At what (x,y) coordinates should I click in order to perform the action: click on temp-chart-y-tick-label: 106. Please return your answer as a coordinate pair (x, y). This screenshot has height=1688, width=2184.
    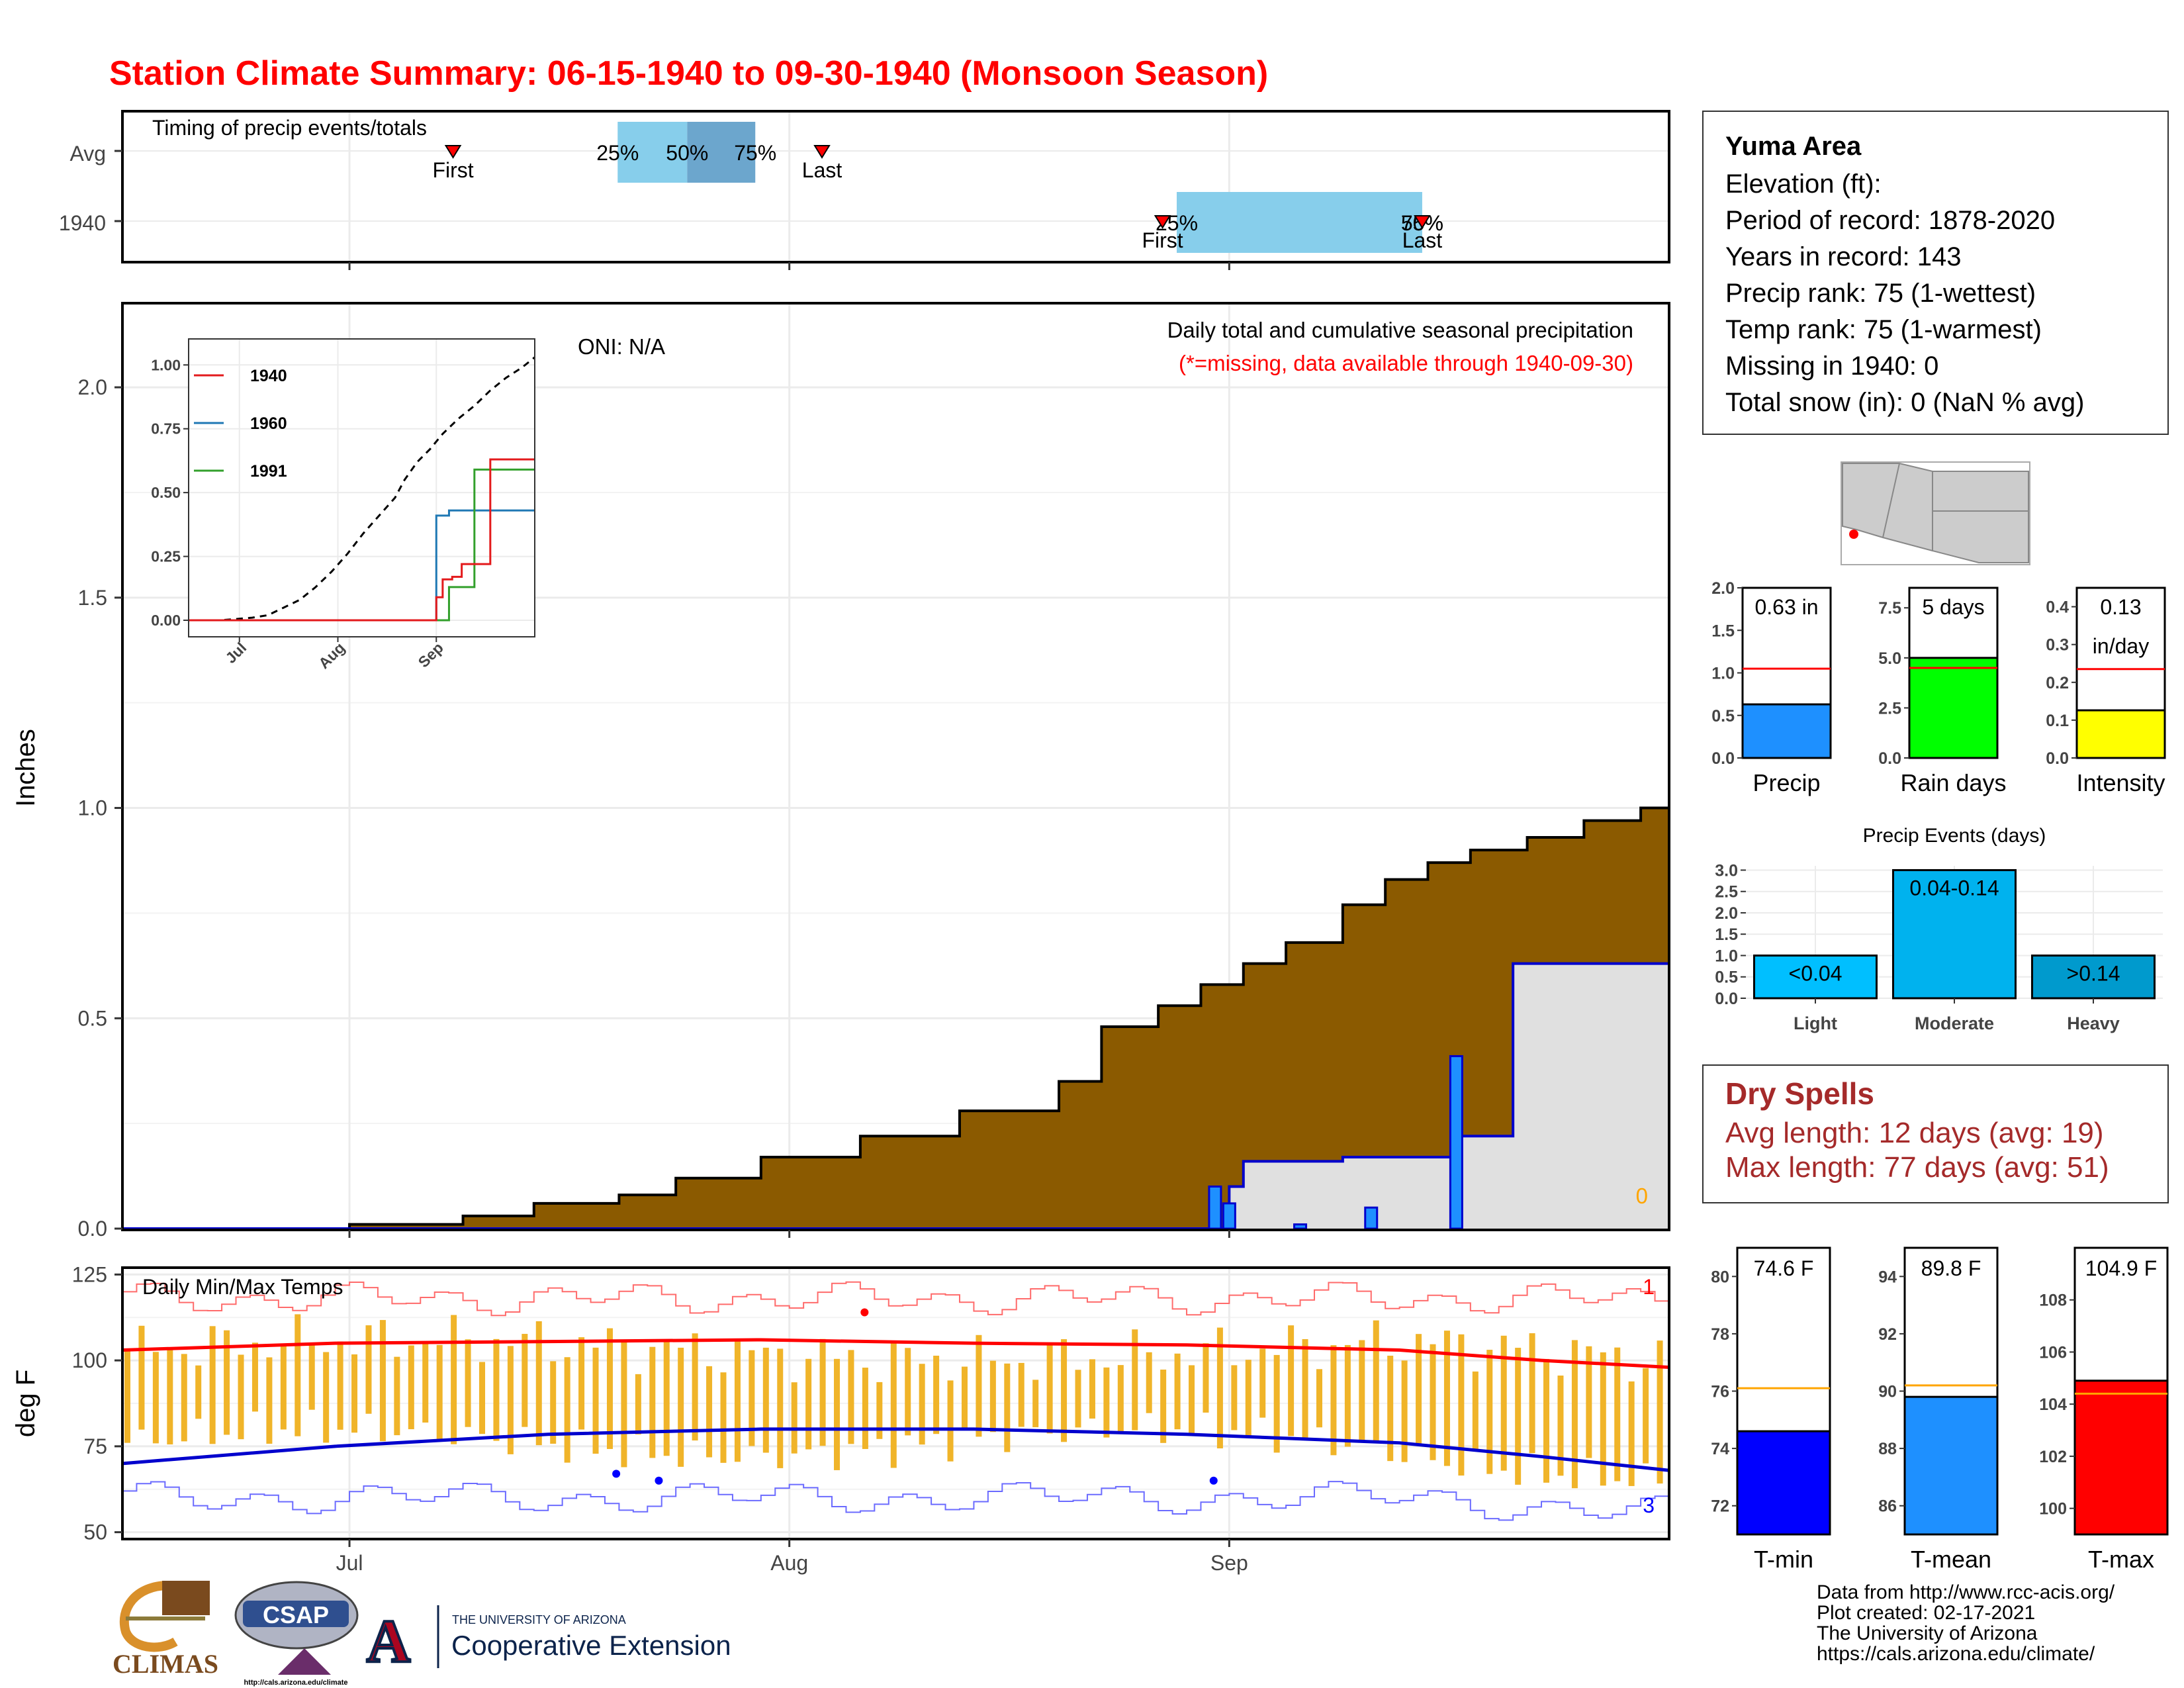
    Looking at the image, I should click on (2053, 1352).